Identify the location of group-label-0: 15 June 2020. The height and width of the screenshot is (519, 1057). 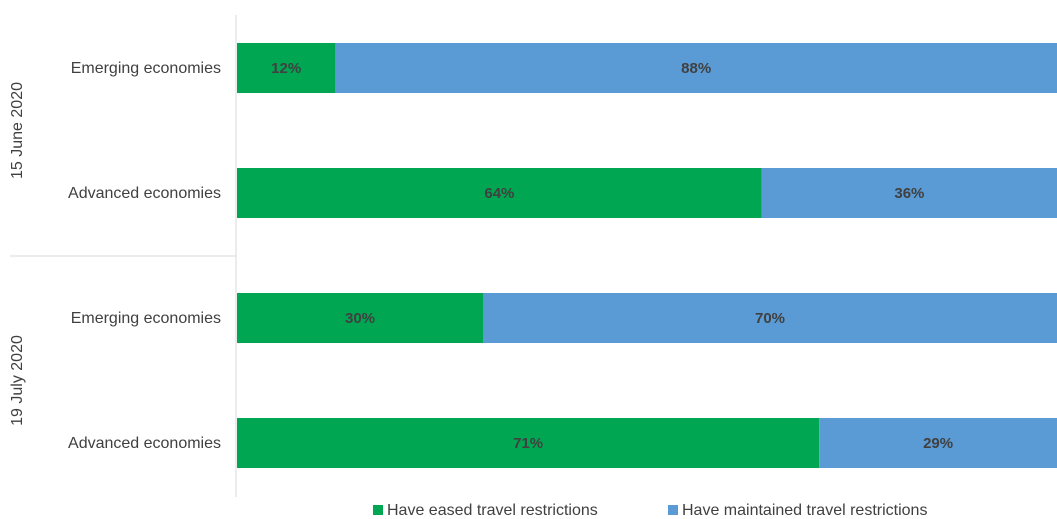
(17, 130).